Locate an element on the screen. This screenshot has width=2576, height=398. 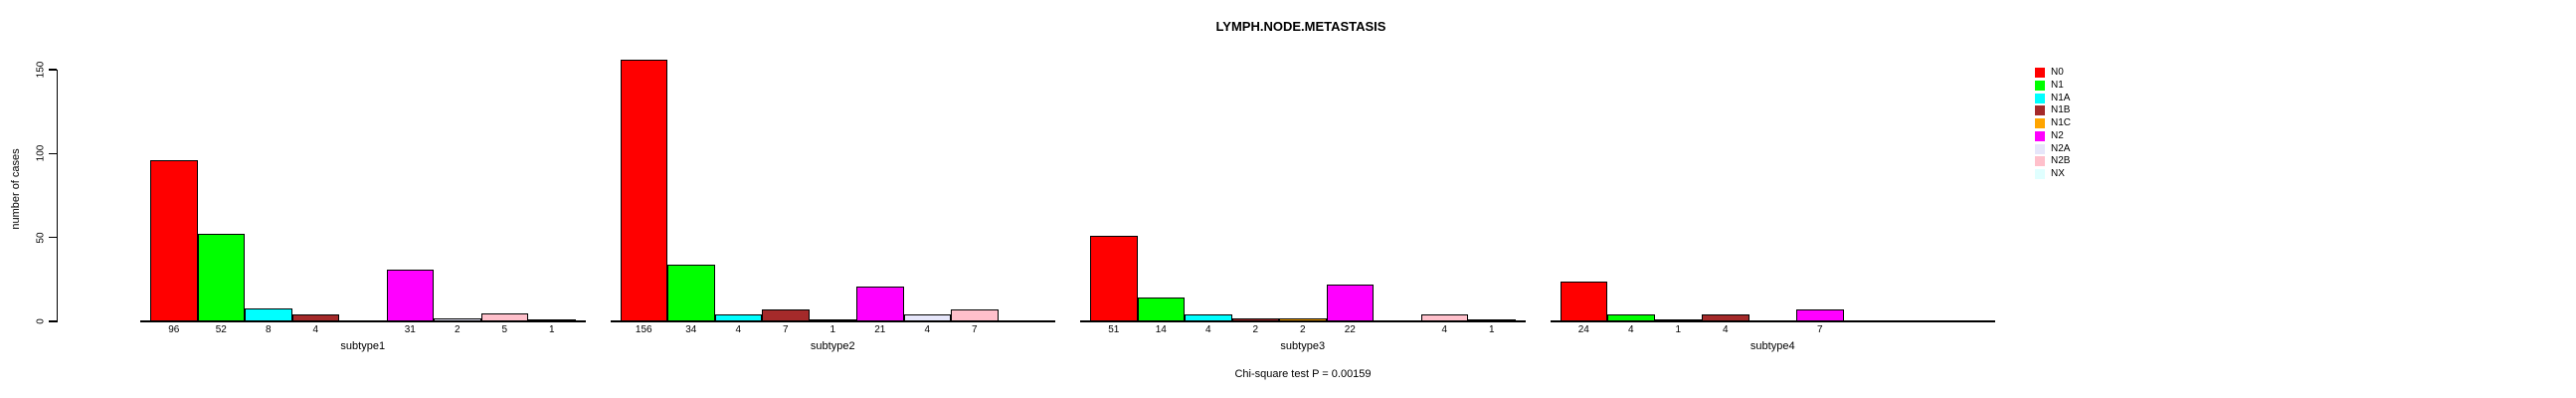
bar-value-label: 156 is located at coordinates (643, 329).